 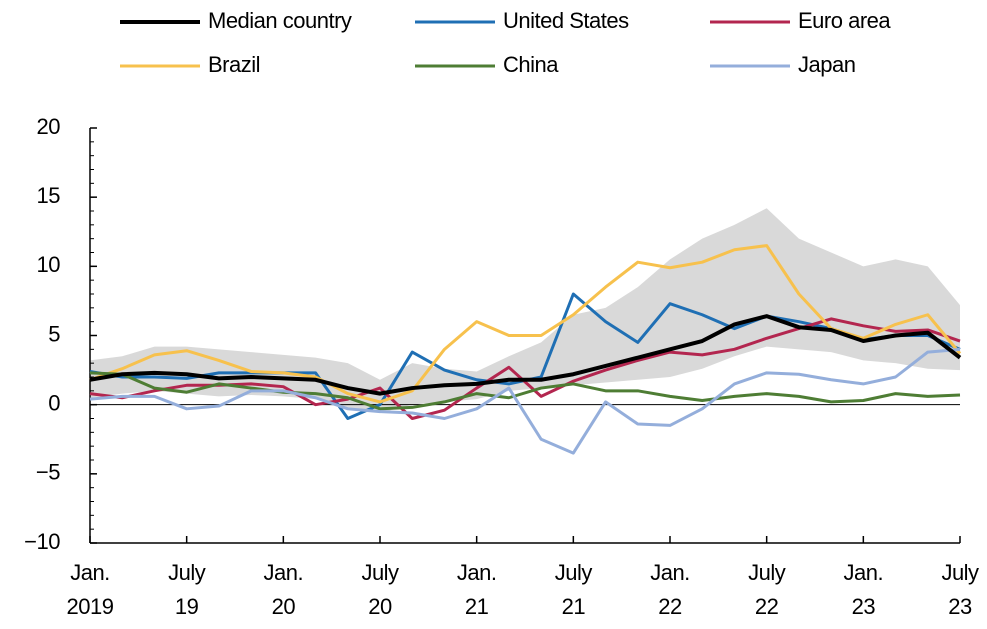 I want to click on y-tick-label: −5, so click(x=48, y=472).